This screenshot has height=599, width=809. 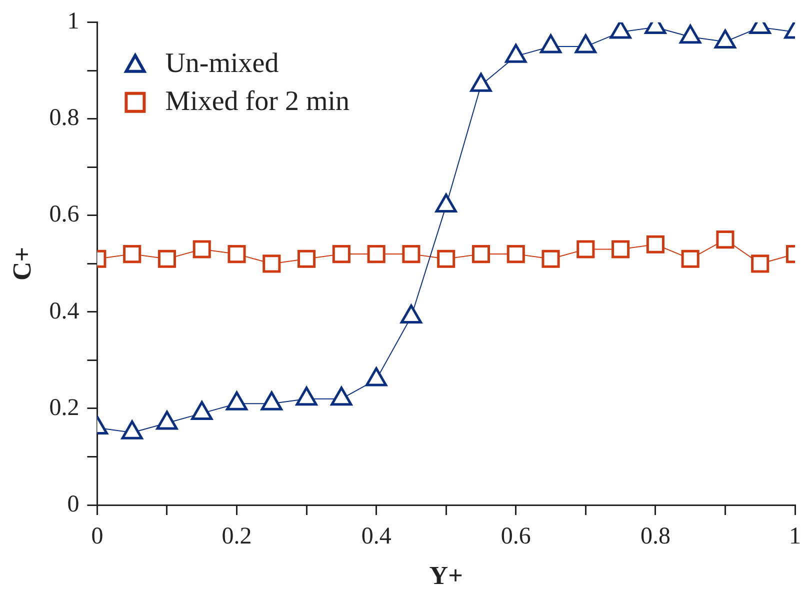 What do you see at coordinates (515, 537) in the screenshot?
I see `x-tick-label: 0.6` at bounding box center [515, 537].